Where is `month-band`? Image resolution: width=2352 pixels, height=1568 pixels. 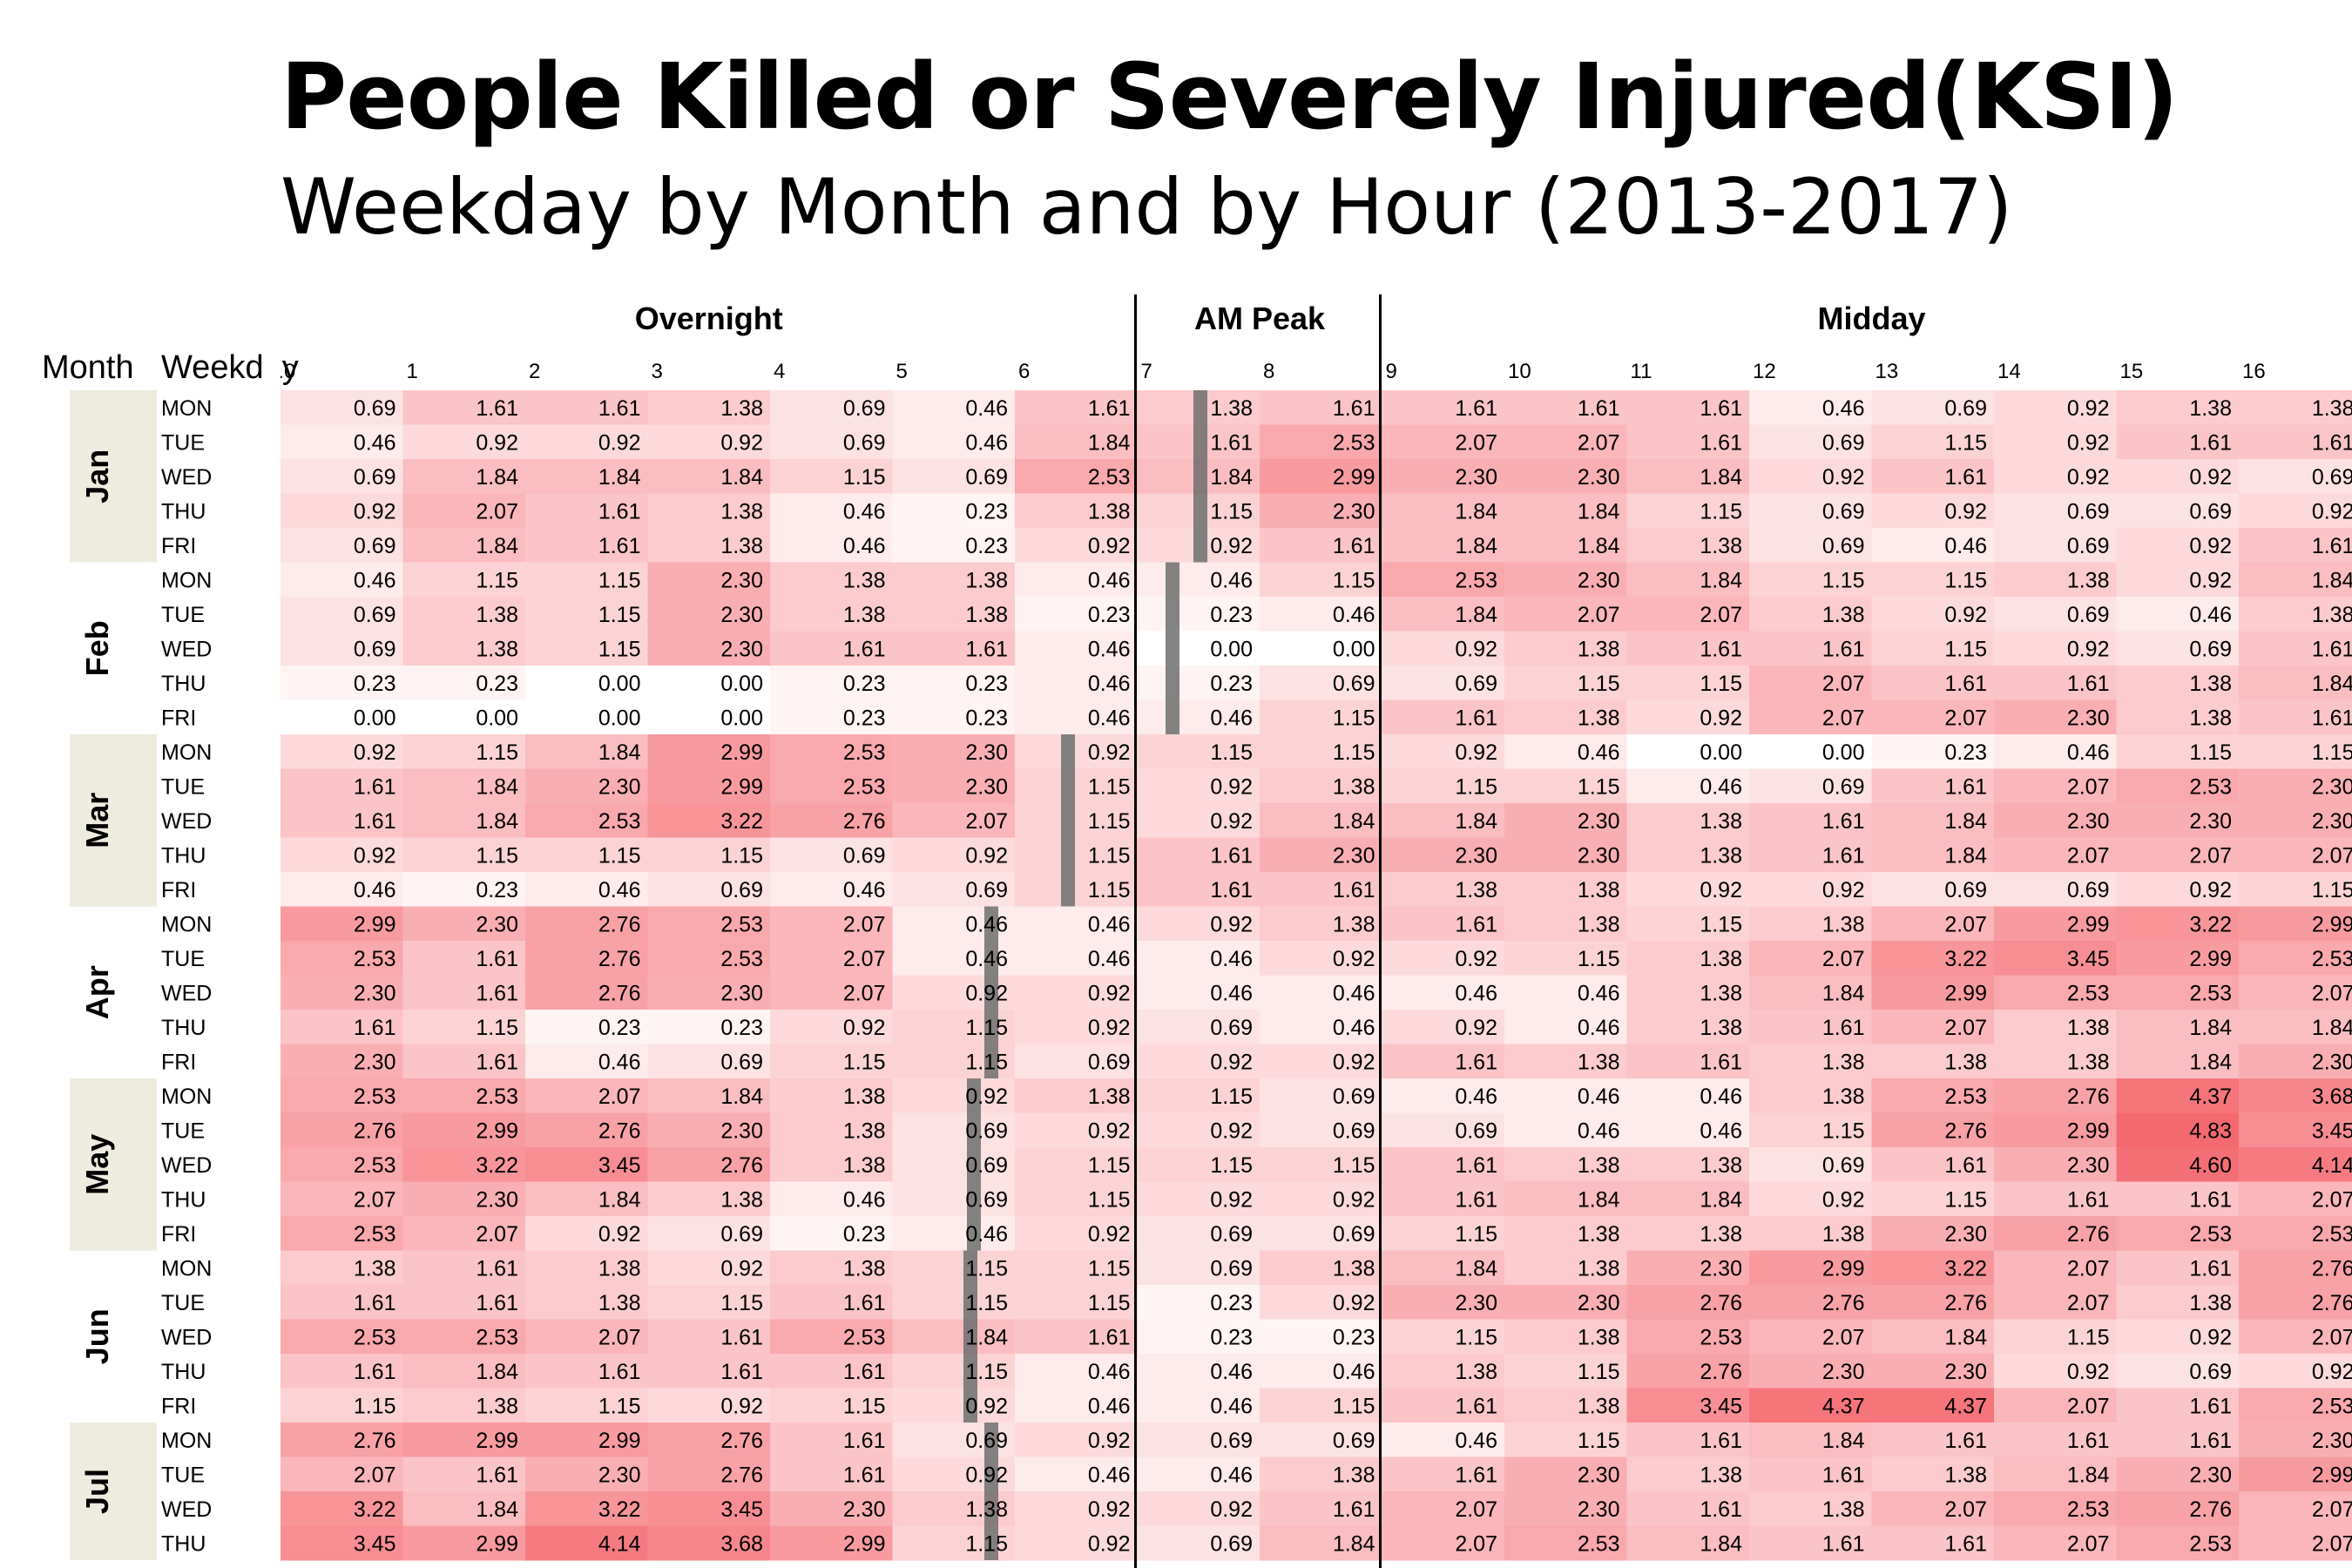
month-band is located at coordinates (114, 1491).